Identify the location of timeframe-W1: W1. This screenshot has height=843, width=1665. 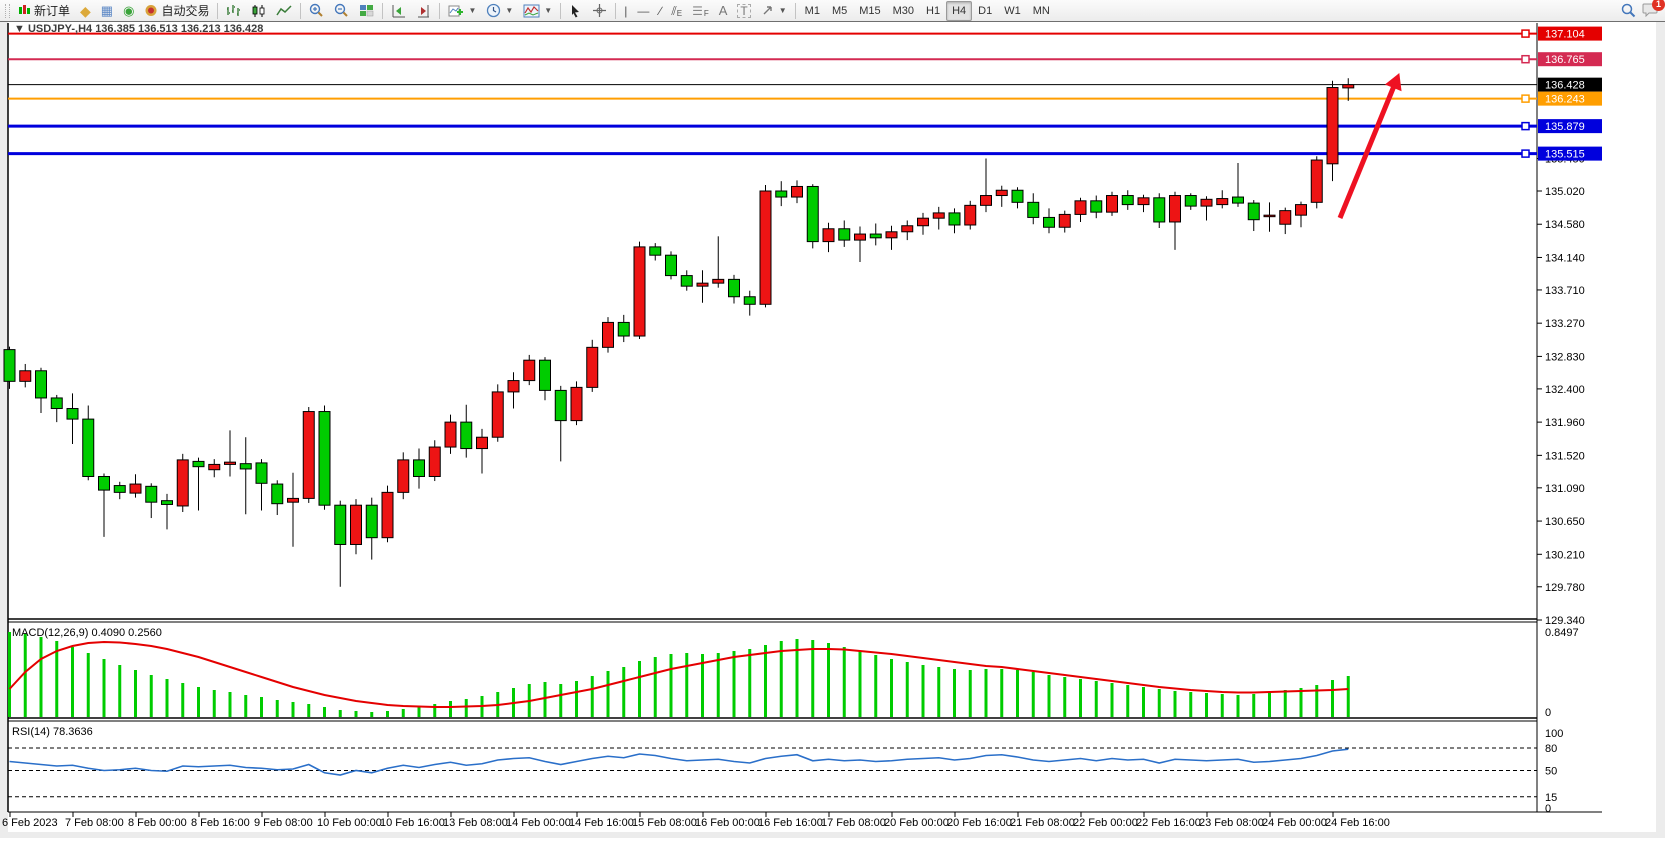
(1012, 10).